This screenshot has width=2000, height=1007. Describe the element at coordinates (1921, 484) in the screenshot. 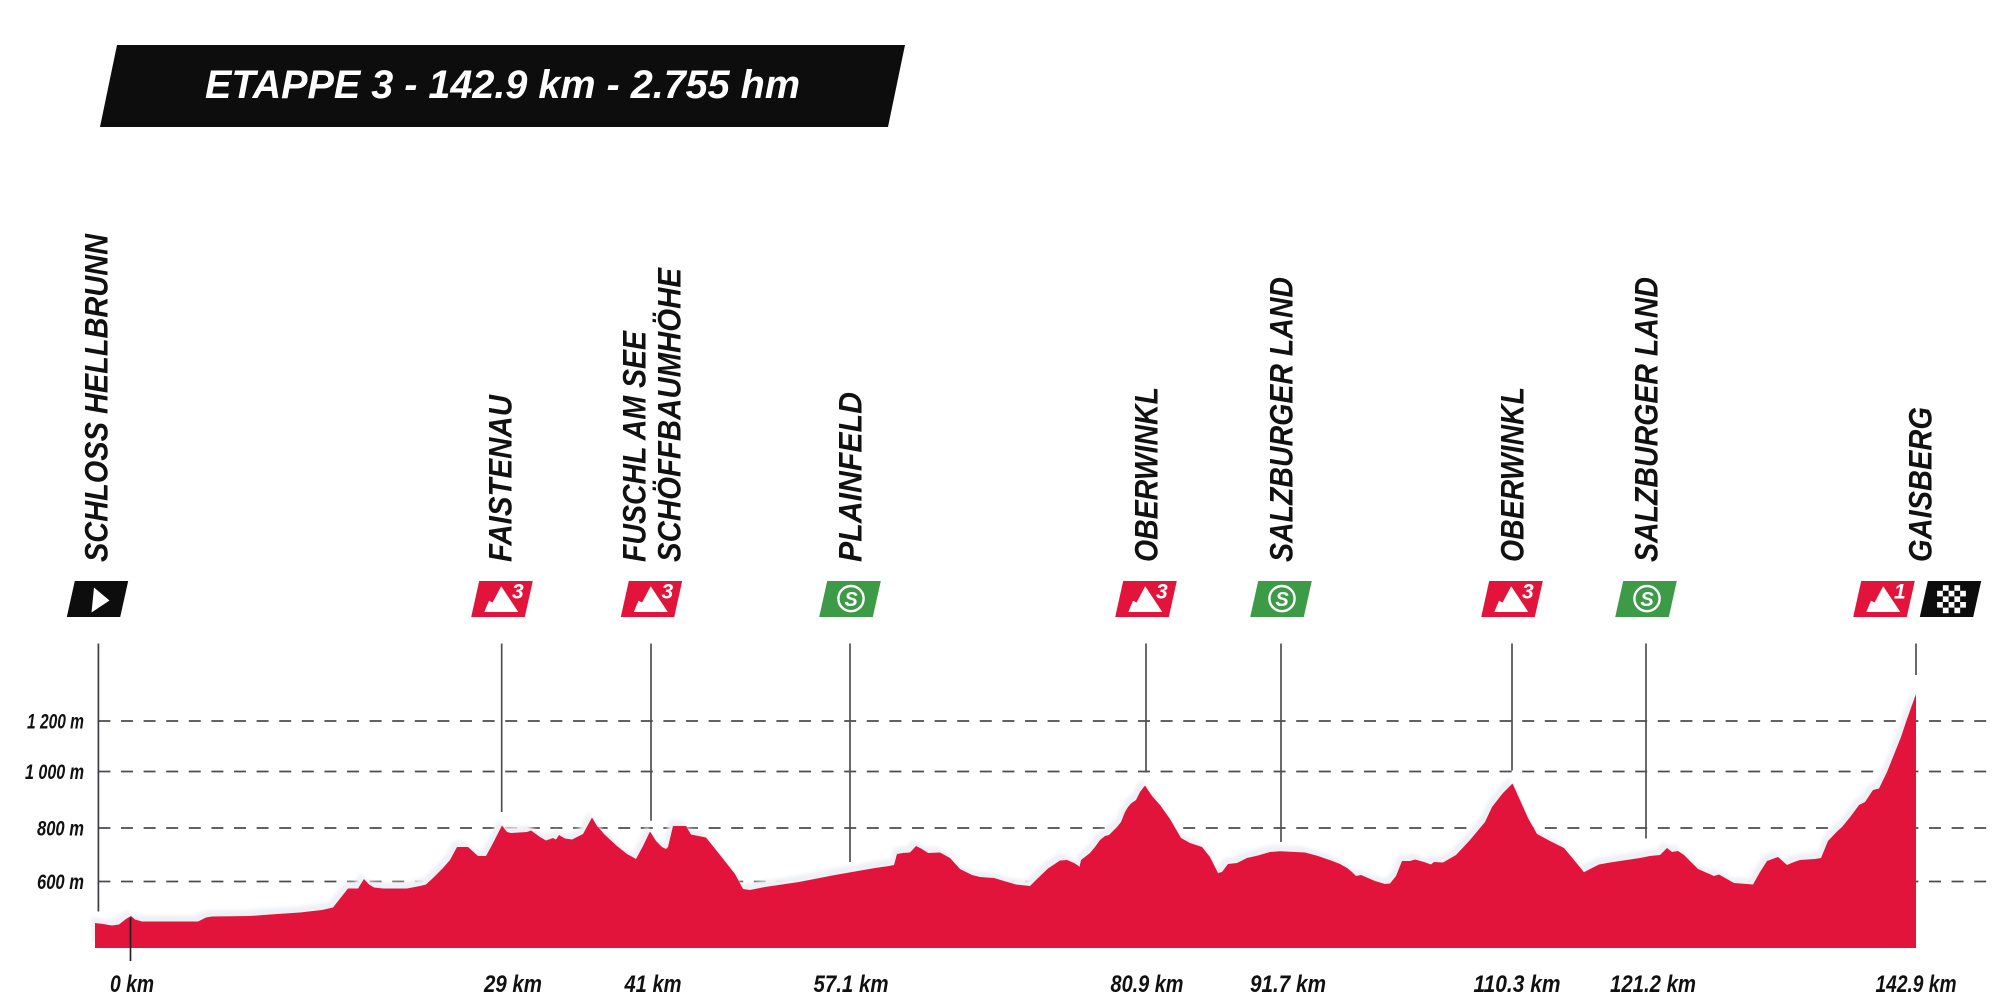

I see `svg-text: GAISBERG` at that location.